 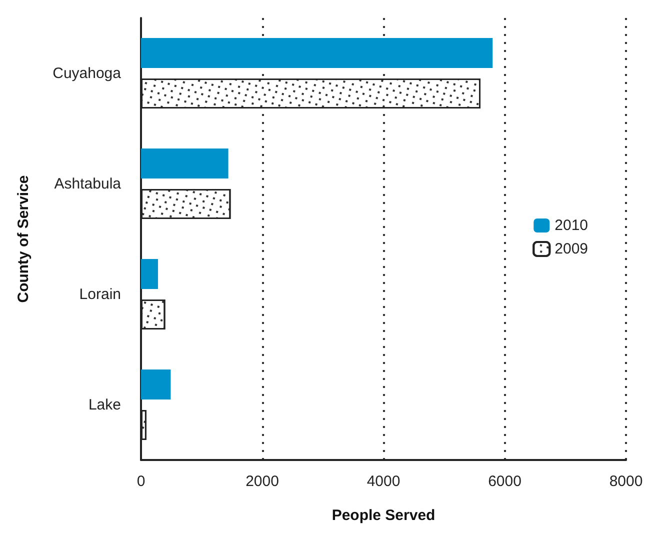 What do you see at coordinates (384, 515) in the screenshot?
I see `x-axis-title: People Served` at bounding box center [384, 515].